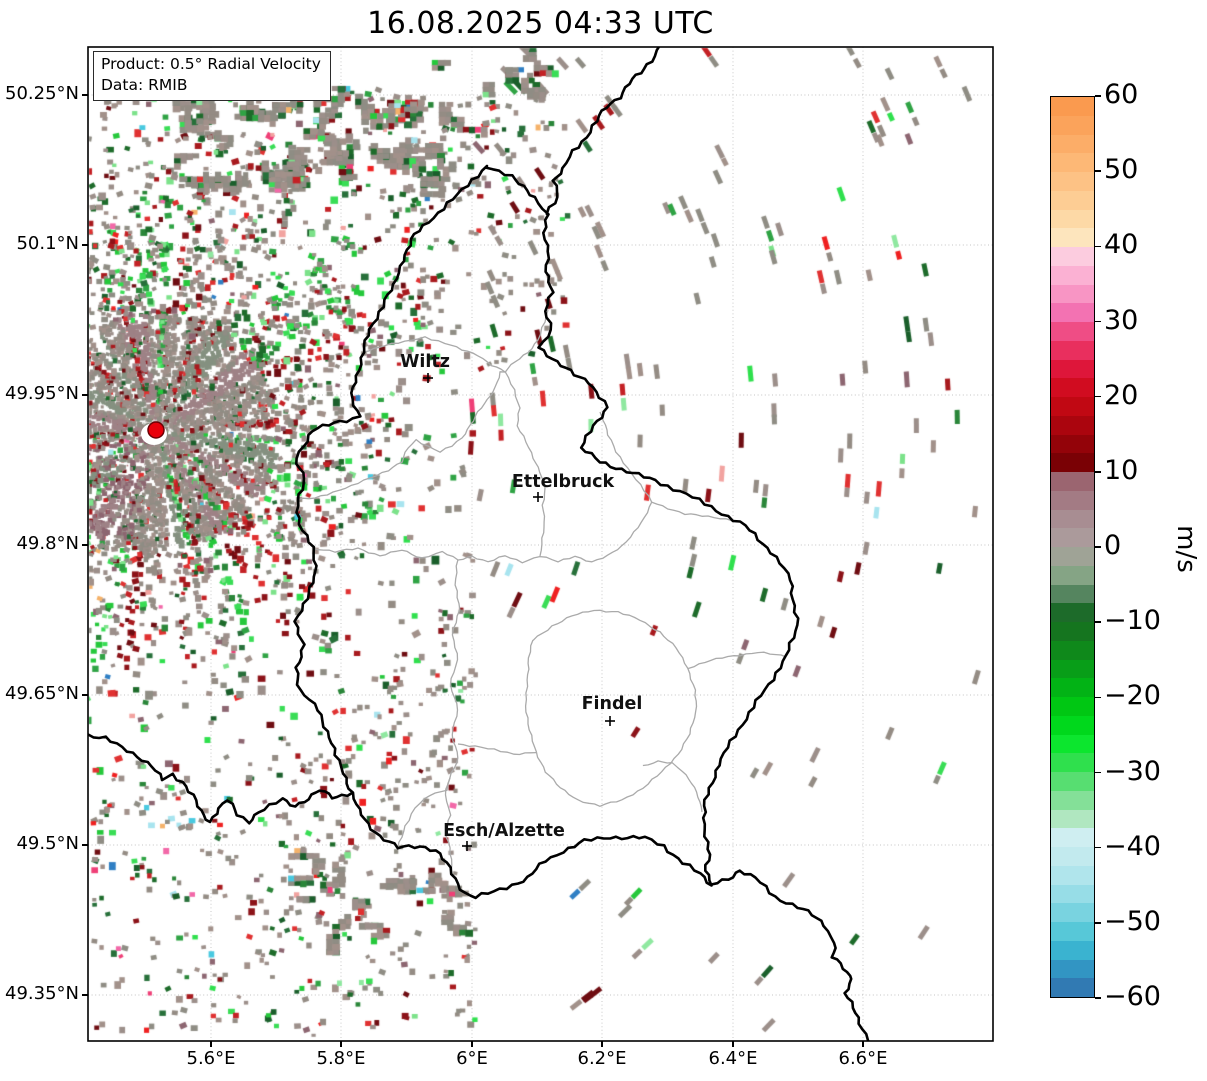 This screenshot has height=1081, width=1207. I want to click on colorbar-tick-label: 10, so click(1121, 470).